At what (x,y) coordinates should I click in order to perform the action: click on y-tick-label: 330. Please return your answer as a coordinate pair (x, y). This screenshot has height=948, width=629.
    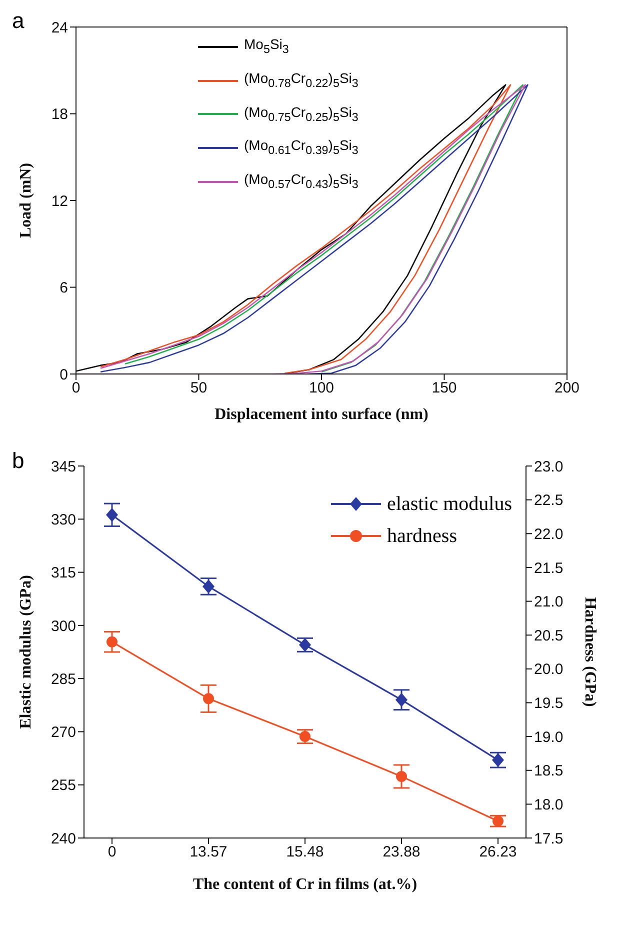
    Looking at the image, I should click on (63, 519).